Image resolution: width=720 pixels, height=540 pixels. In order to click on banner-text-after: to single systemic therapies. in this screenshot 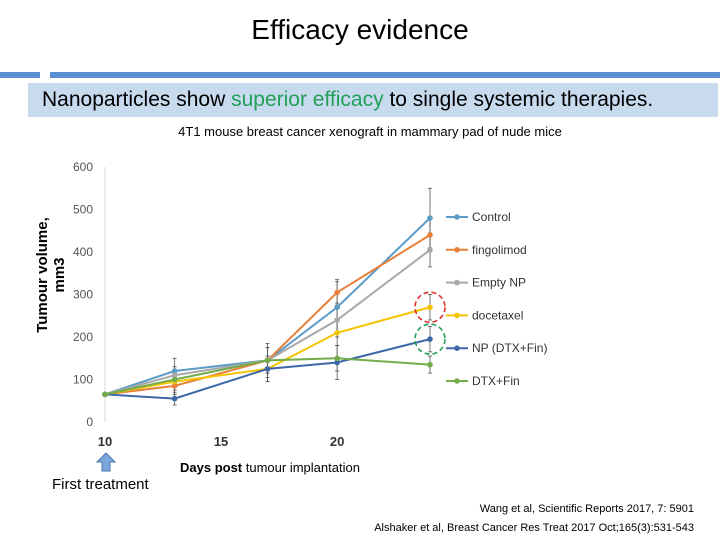, I will do `click(518, 99)`.